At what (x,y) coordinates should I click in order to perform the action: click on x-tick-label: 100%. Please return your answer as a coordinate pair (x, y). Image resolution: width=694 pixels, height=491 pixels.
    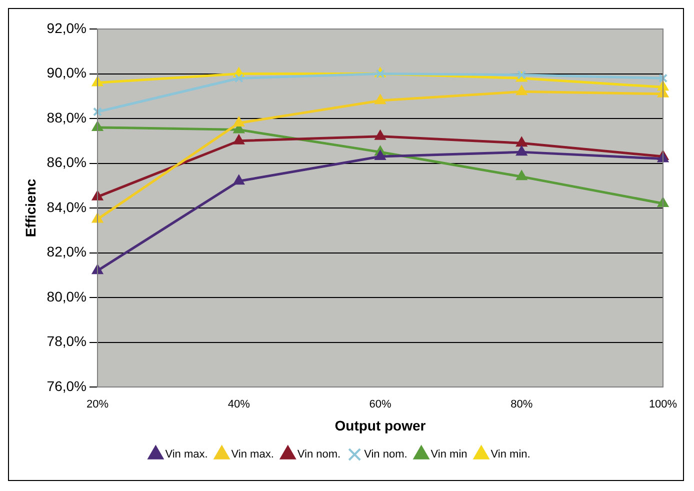
    Looking at the image, I should click on (663, 404).